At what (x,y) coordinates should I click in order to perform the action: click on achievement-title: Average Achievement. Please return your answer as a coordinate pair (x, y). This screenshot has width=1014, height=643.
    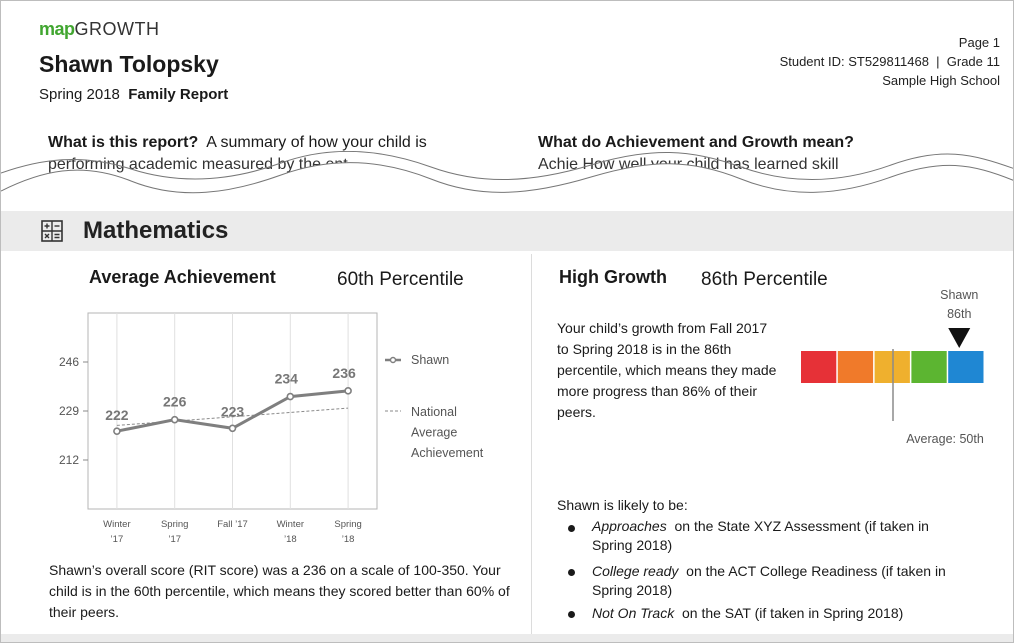
    Looking at the image, I should click on (182, 277).